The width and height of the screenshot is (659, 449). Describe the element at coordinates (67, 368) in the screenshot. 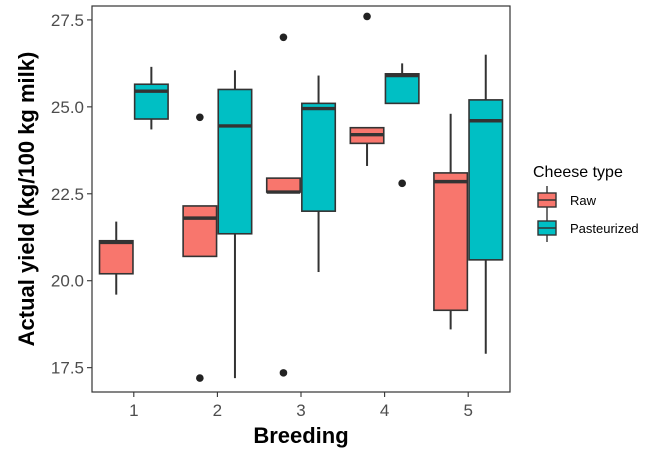

I see `y-tick-label: 17.5` at that location.